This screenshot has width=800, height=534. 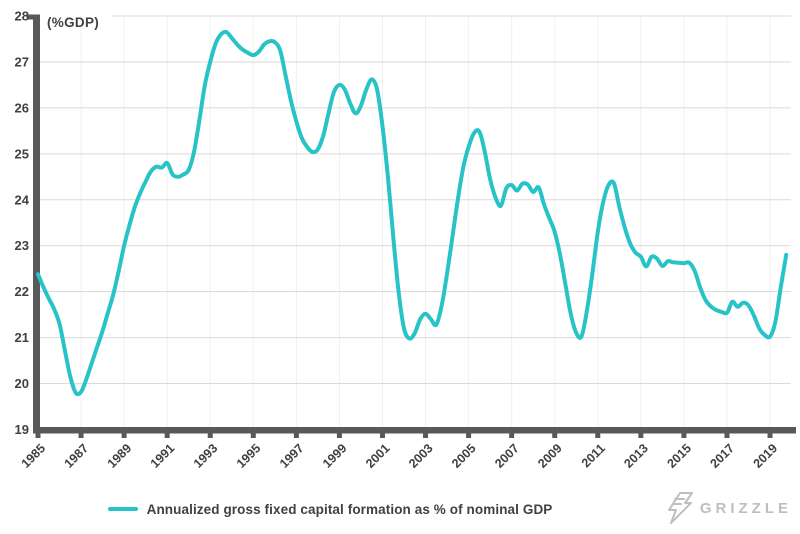 I want to click on y-tick-label: 24, so click(x=22, y=199).